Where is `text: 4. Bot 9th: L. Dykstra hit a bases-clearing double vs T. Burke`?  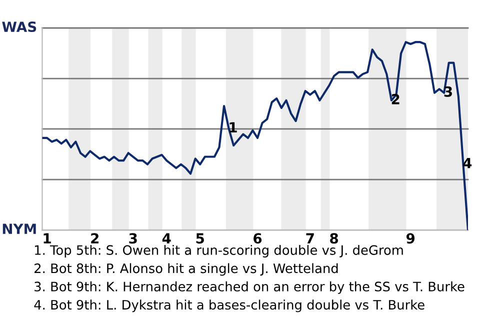
text: 4. Bot 9th: L. Dykstra hit a bases-clearing double vs T. Burke is located at coordinates (229, 306).